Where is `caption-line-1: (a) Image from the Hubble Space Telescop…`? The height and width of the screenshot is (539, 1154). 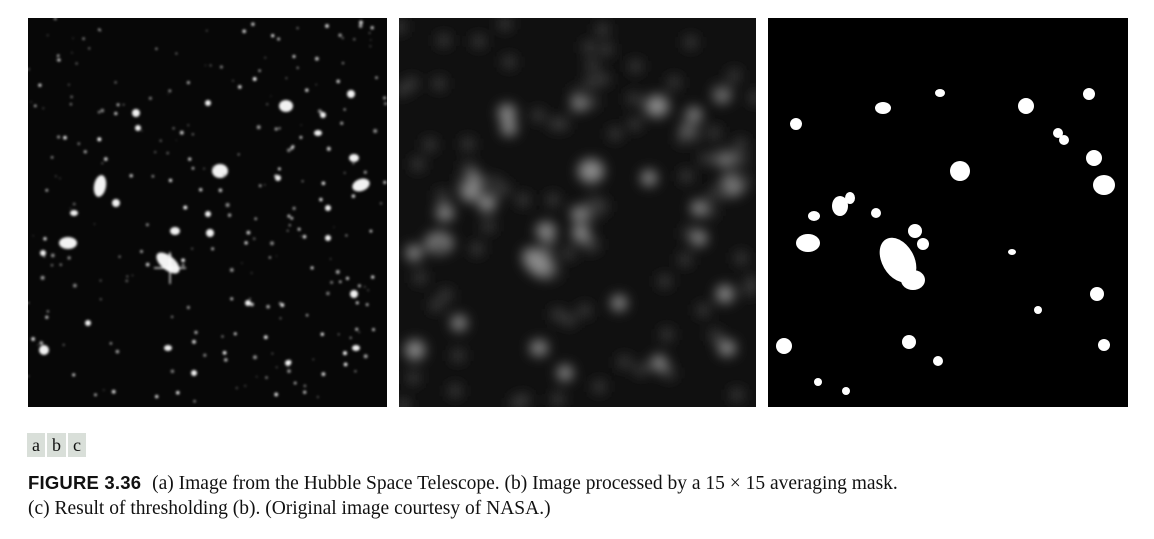
caption-line-1: (a) Image from the Hubble Space Telescop… is located at coordinates (525, 483).